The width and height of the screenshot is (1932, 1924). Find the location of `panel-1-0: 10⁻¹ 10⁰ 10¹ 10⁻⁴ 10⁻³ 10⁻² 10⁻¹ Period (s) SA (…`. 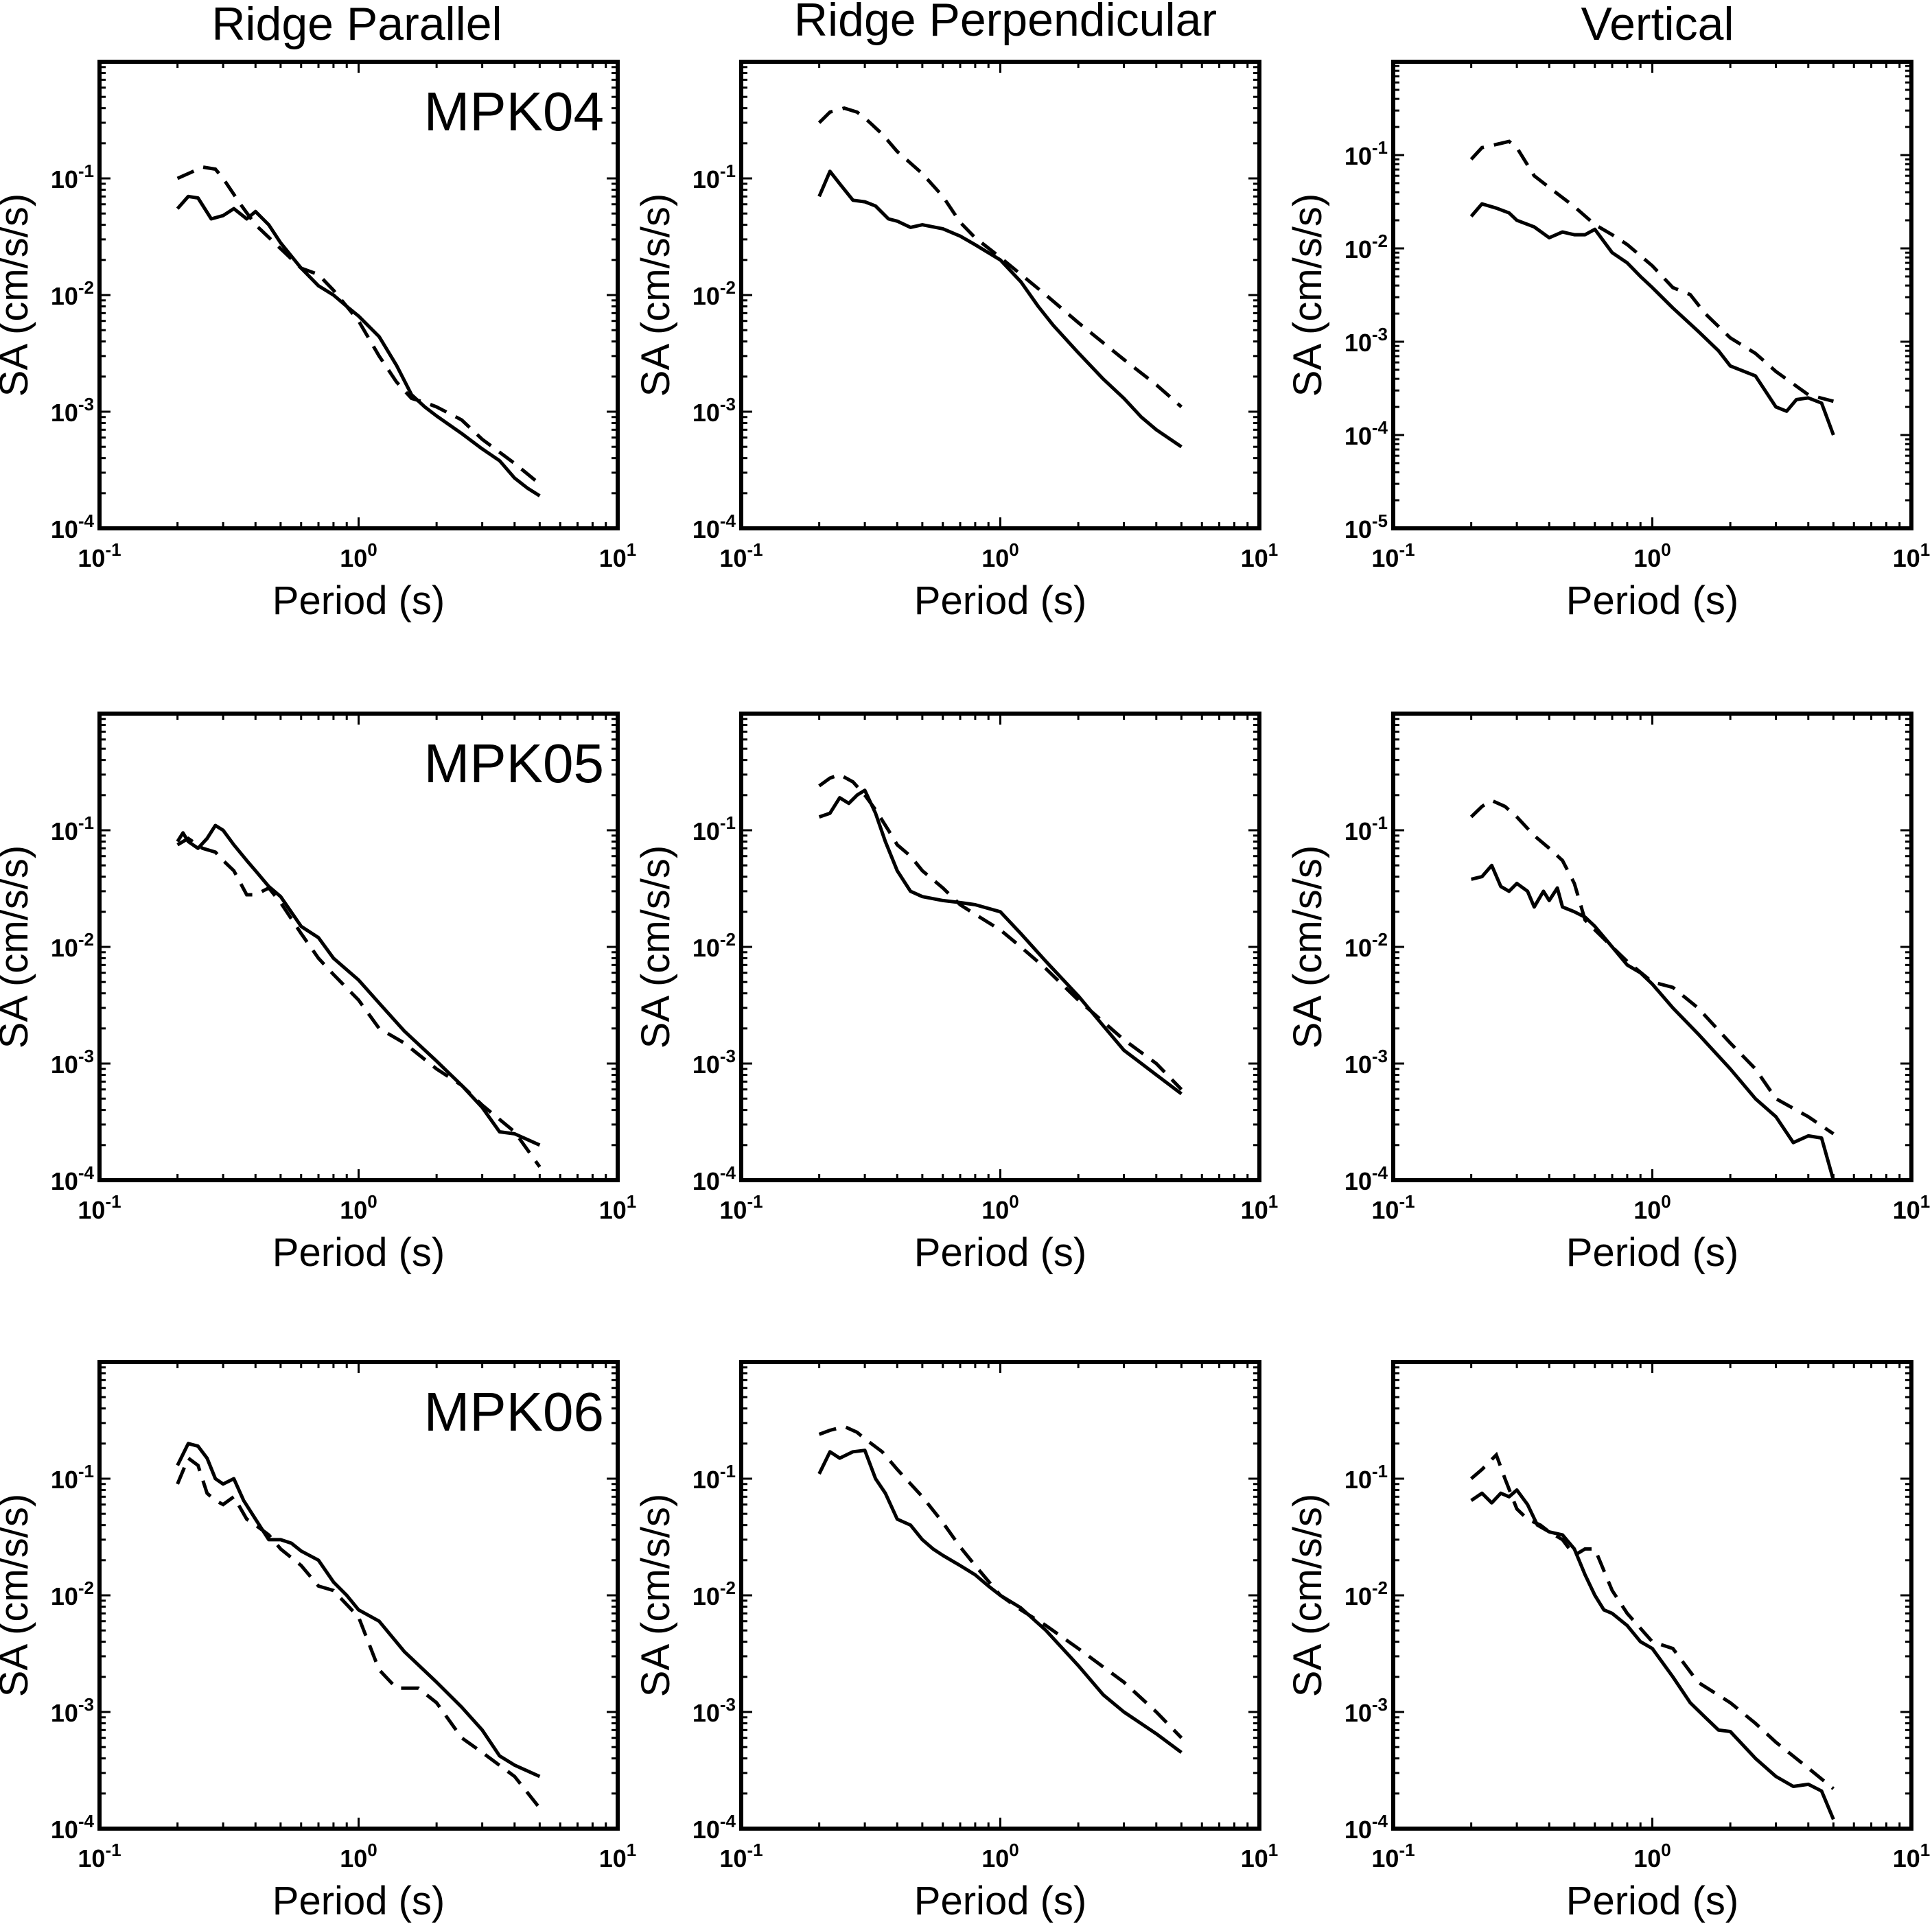

panel-1-0: 10⁻¹ 10⁰ 10¹ 10⁻⁴ 10⁻³ 10⁻² 10⁻¹ Period (s) SA (… is located at coordinates (318, 993).